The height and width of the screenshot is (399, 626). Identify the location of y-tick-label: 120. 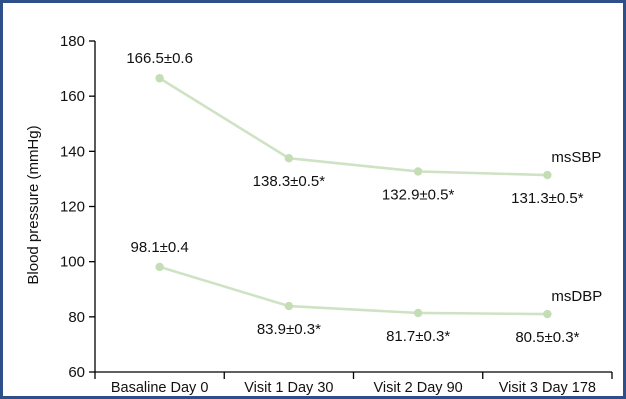
(72, 207).